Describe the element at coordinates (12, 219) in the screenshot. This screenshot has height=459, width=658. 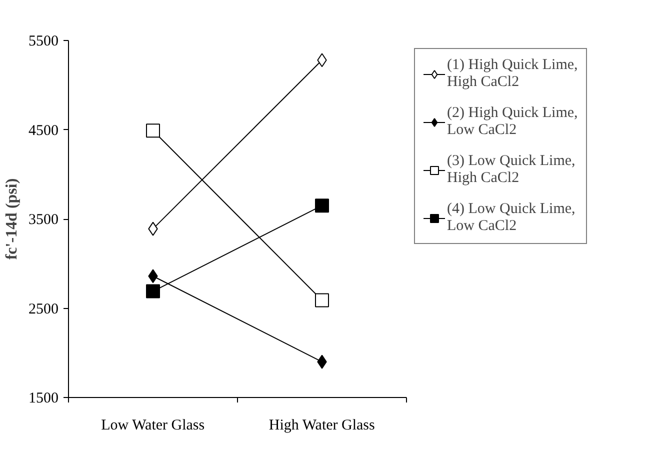
I see `y-axis-title: fc'-14d (psi)` at that location.